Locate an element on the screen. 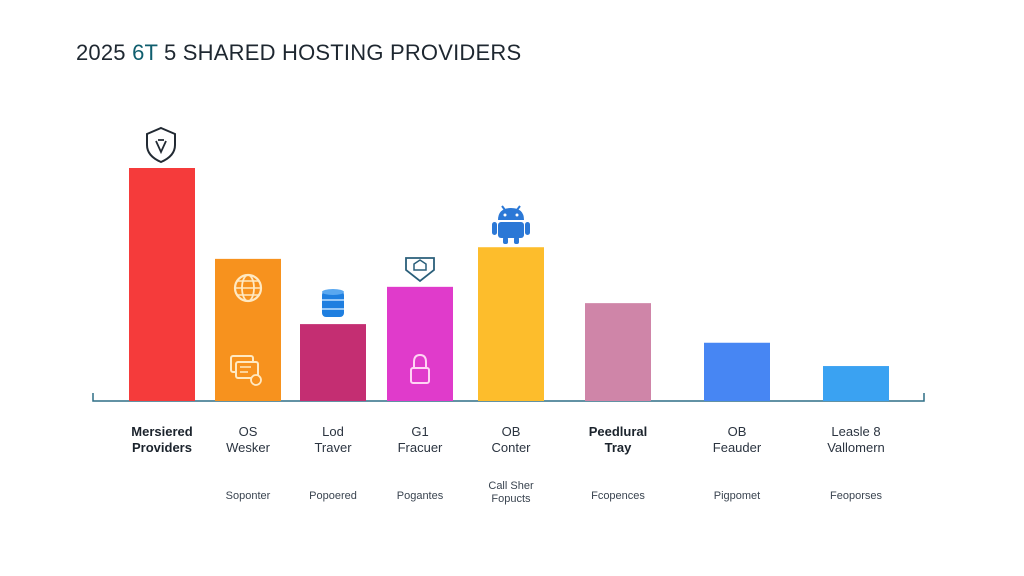  category-label-6: Peedlural Tray is located at coordinates (618, 440).